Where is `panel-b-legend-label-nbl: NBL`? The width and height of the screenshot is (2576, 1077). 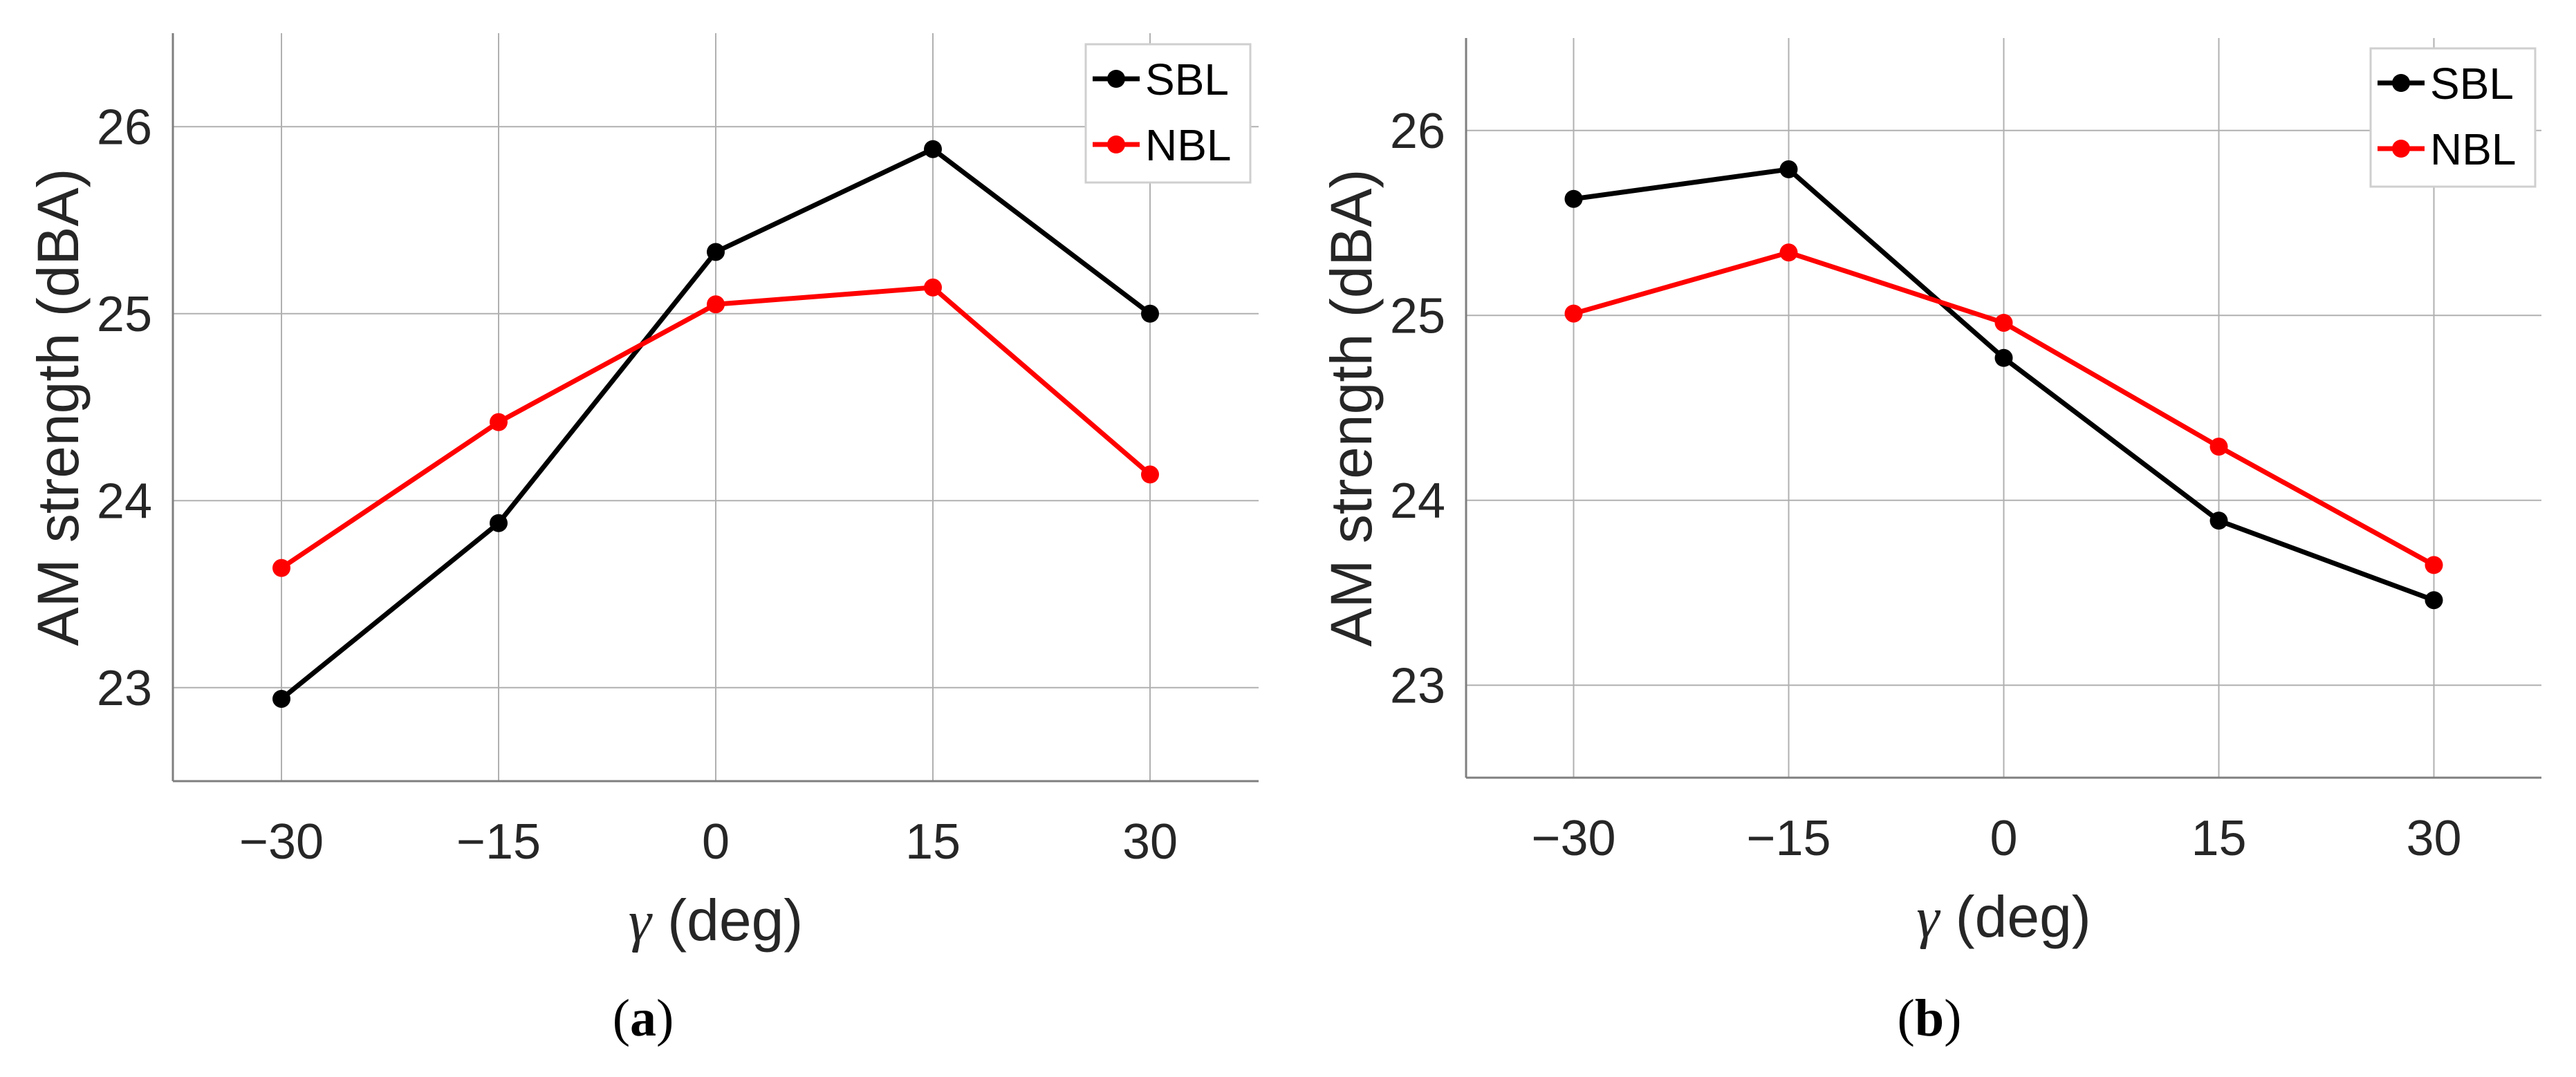 panel-b-legend-label-nbl: NBL is located at coordinates (2473, 149).